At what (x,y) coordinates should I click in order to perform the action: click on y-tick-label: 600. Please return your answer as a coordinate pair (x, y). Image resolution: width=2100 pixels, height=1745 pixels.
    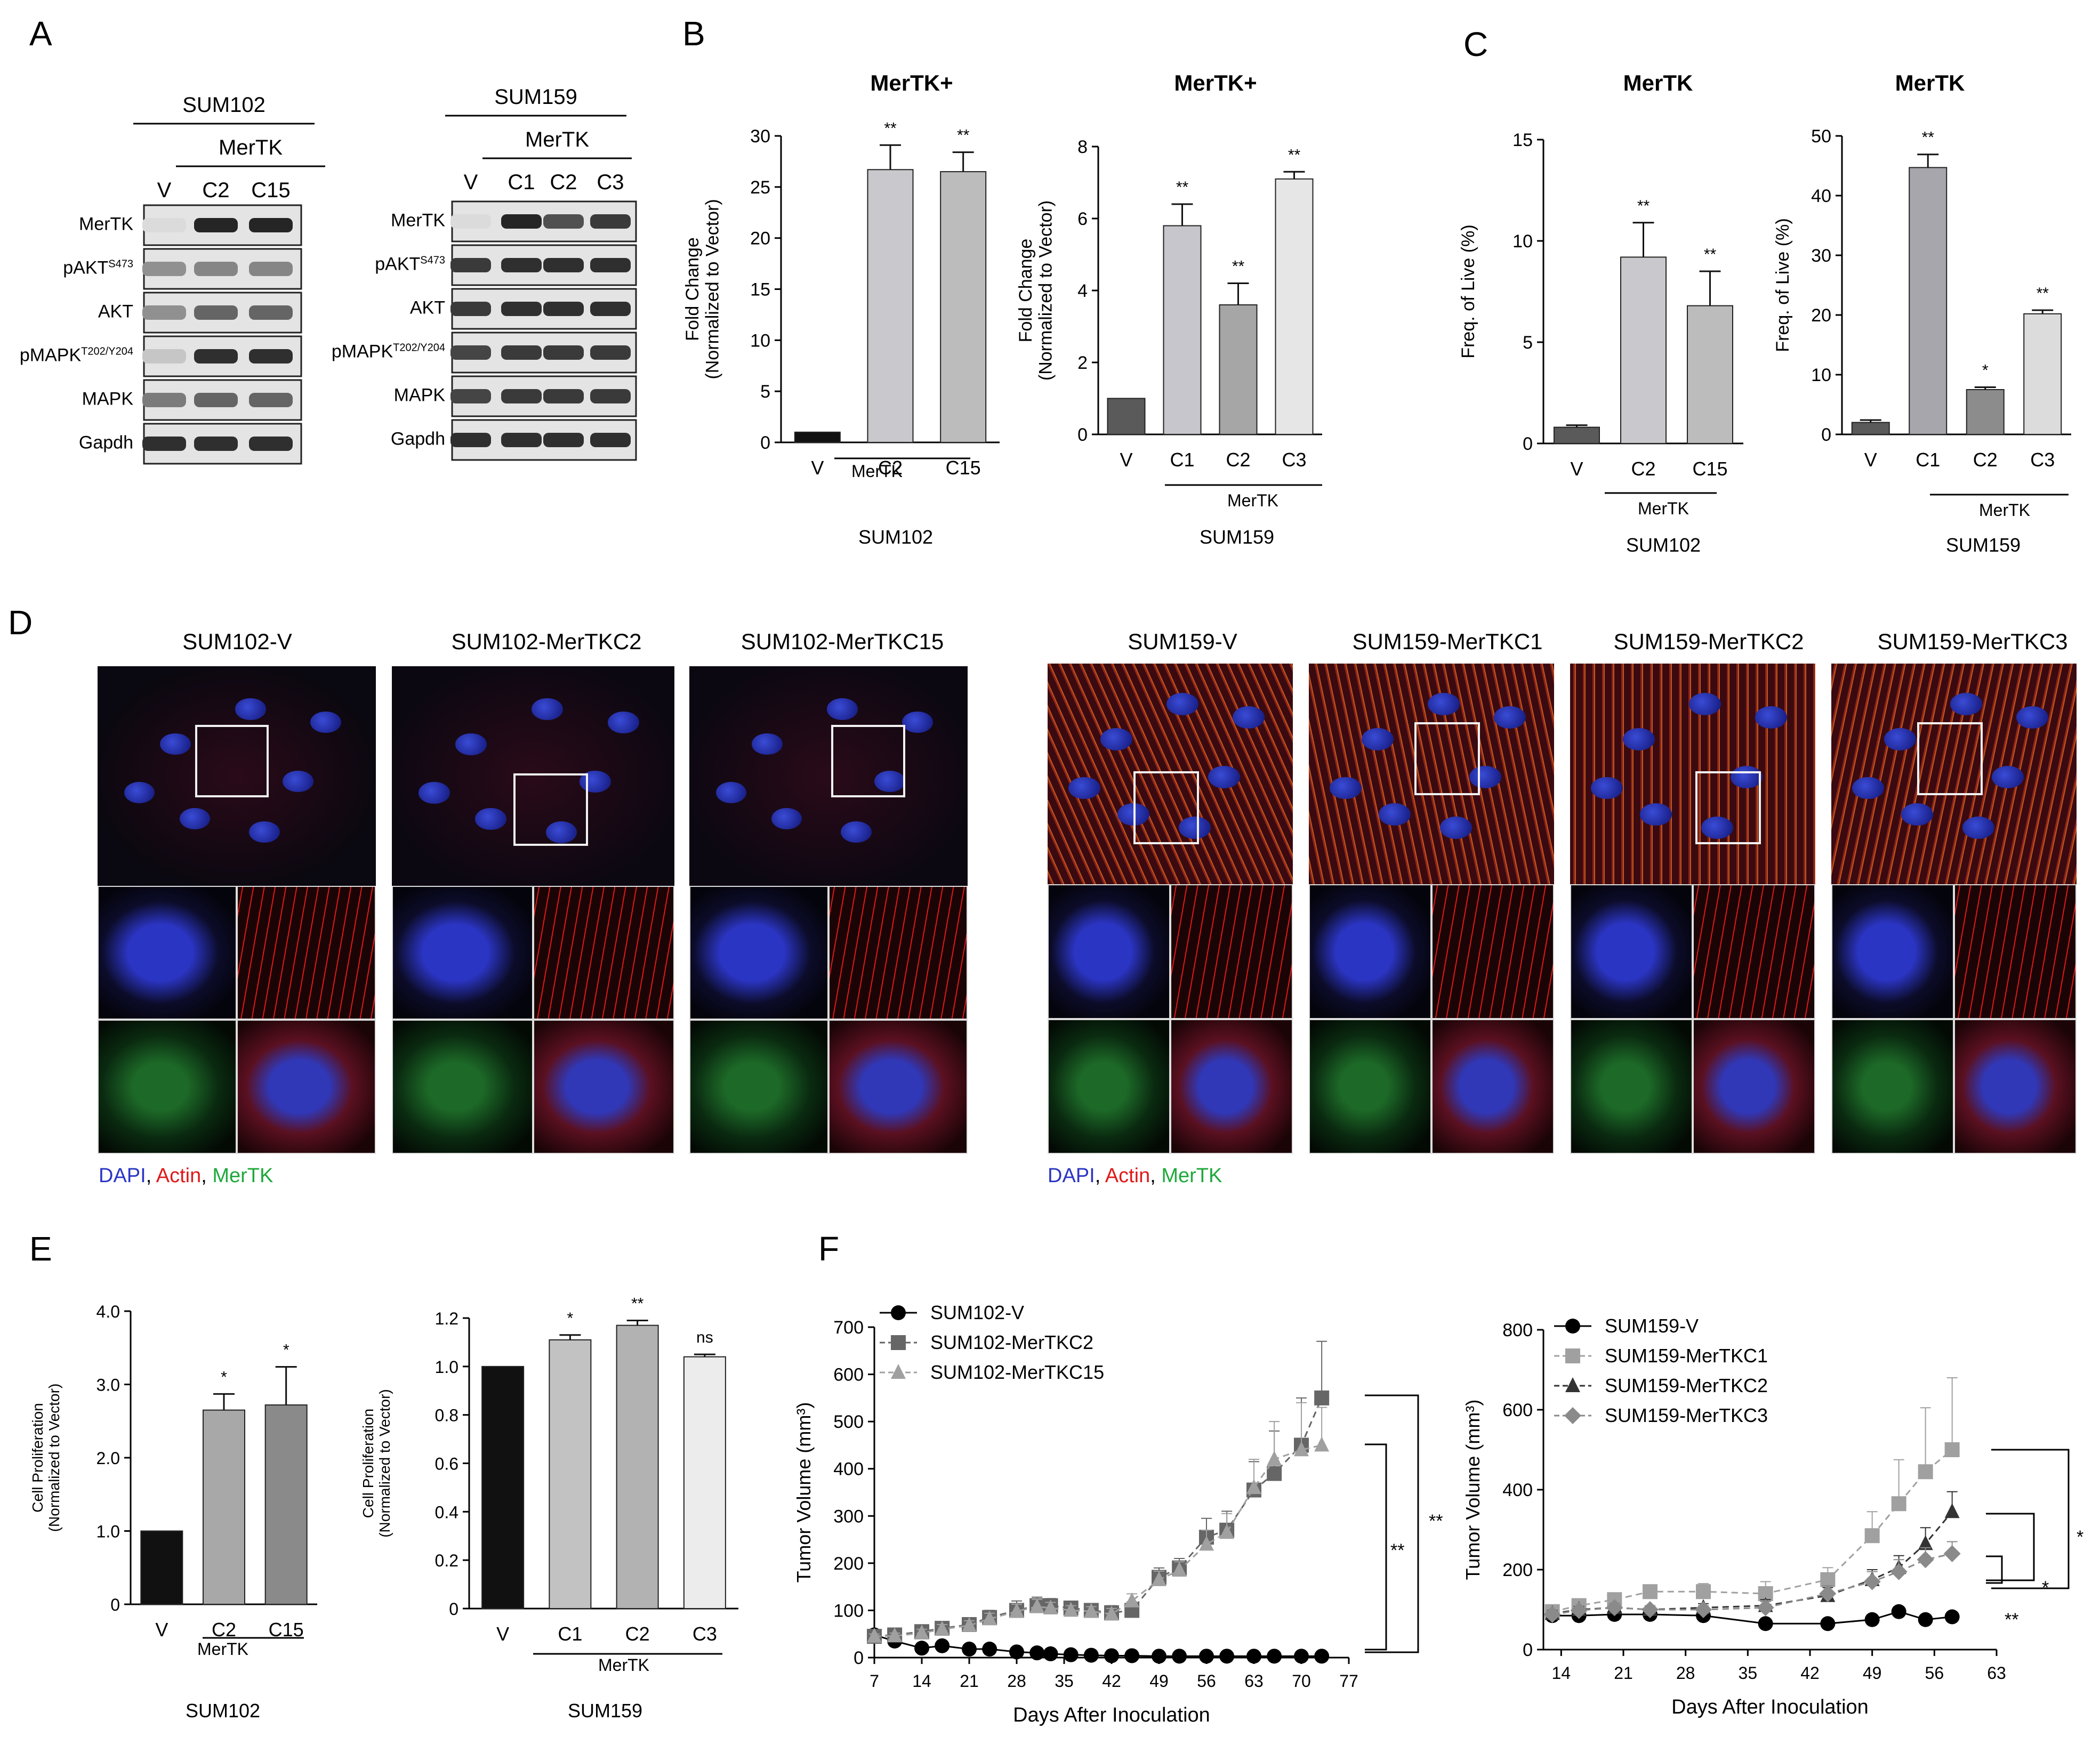
    Looking at the image, I should click on (848, 1375).